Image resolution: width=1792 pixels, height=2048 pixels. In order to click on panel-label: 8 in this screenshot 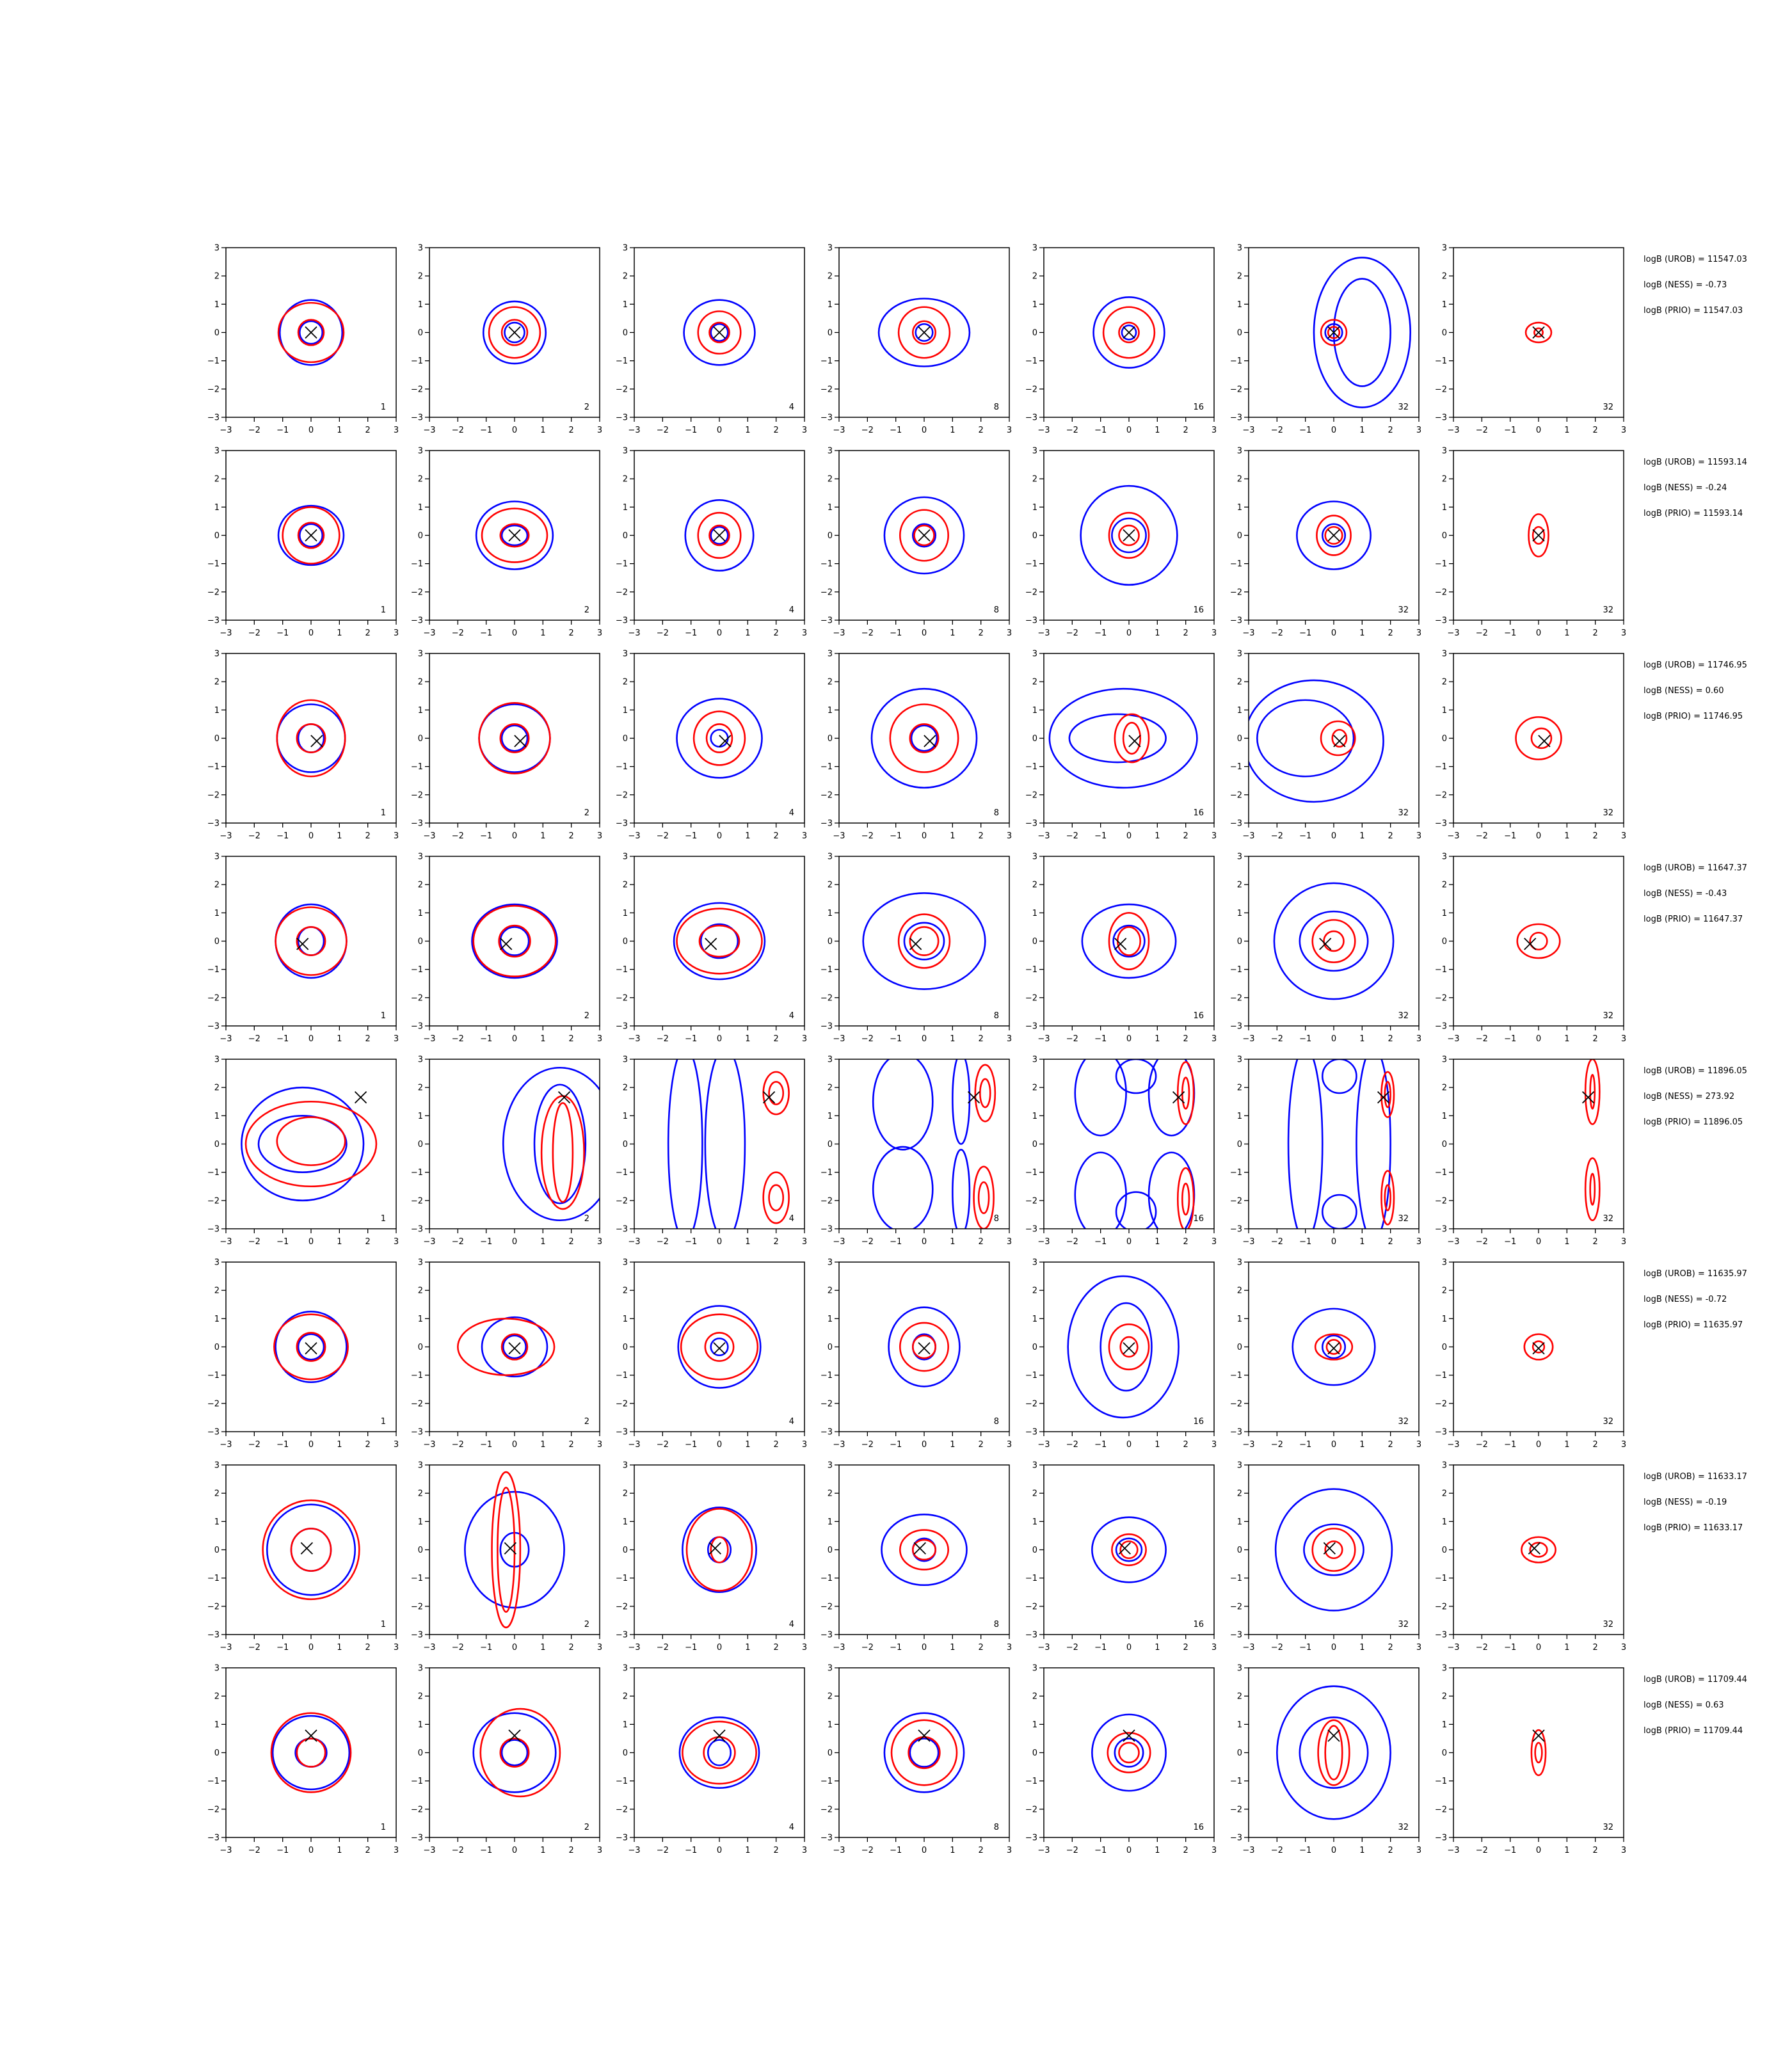, I will do `click(996, 1624)`.